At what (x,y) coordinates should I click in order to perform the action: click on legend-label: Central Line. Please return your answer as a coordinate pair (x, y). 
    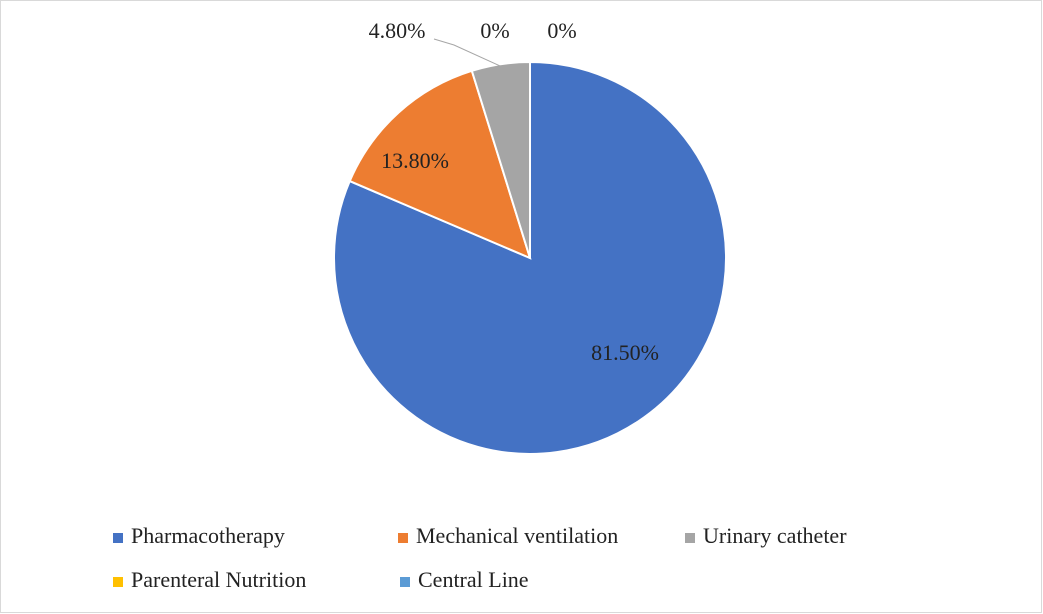
    Looking at the image, I should click on (473, 579).